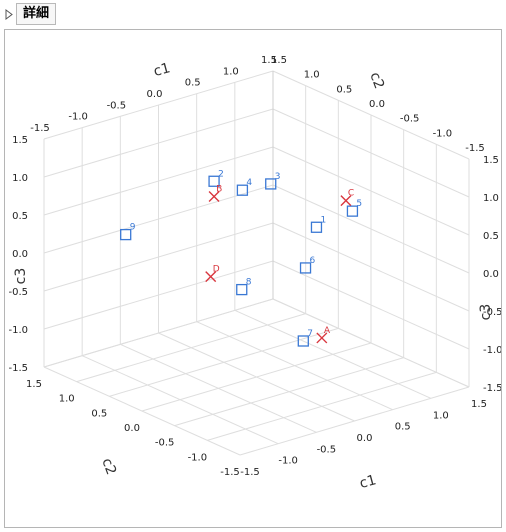 This screenshot has width=506, height=532. I want to click on axis-label-c2-top: c2, so click(376, 80).